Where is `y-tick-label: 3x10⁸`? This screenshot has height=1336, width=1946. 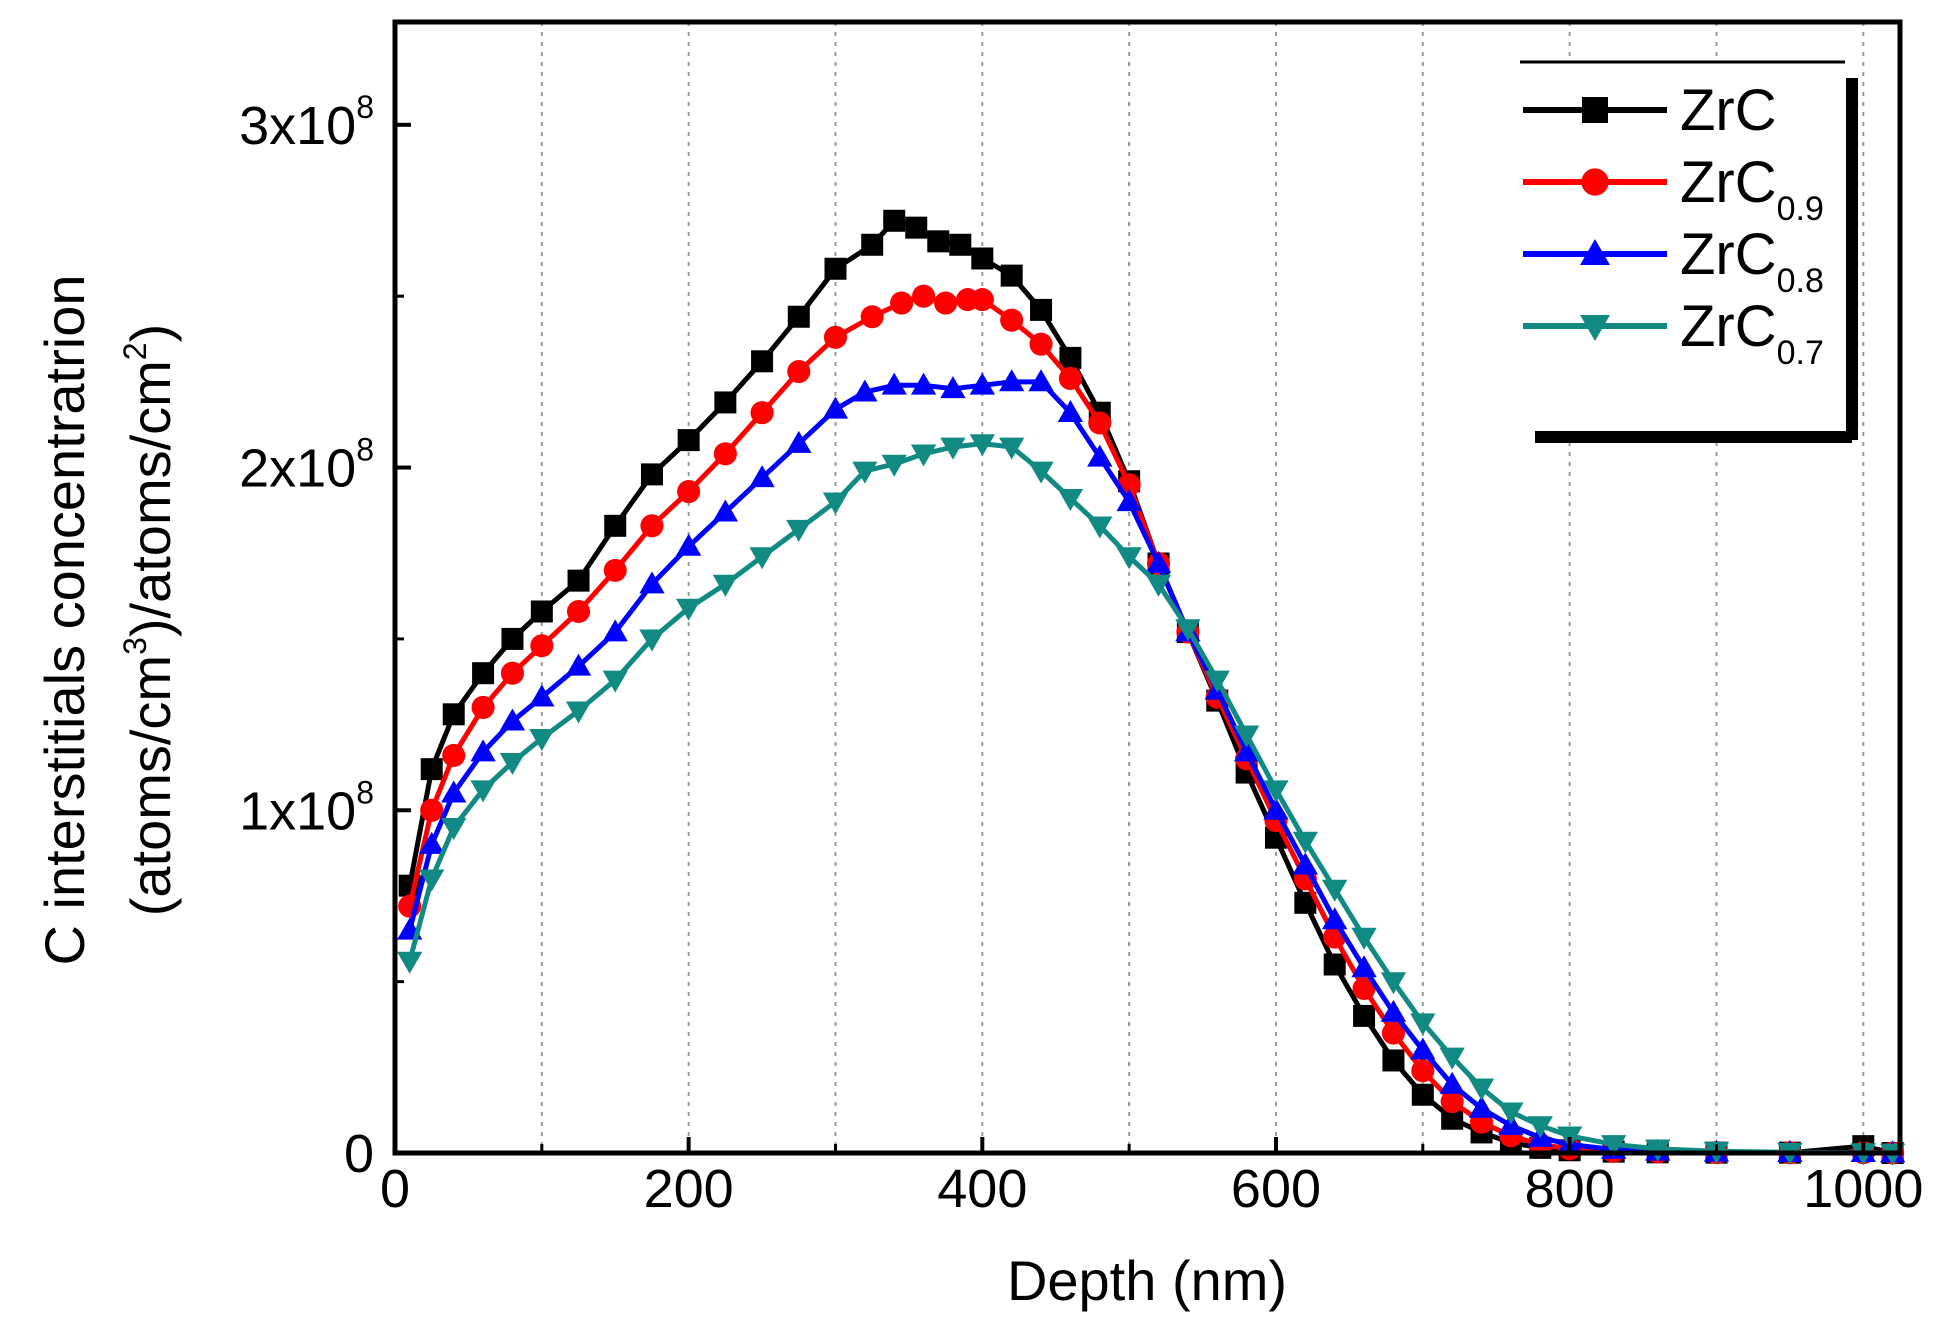 y-tick-label: 3x10⁸ is located at coordinates (306, 122).